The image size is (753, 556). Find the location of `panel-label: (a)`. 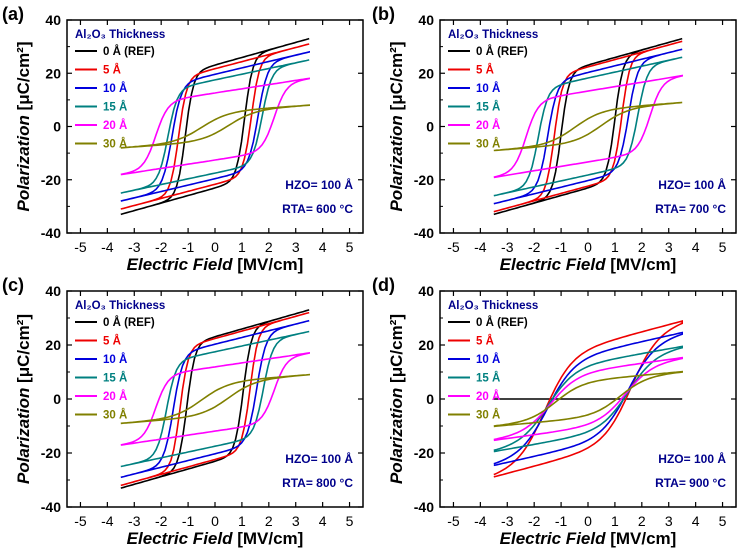

panel-label: (a) is located at coordinates (13, 14).